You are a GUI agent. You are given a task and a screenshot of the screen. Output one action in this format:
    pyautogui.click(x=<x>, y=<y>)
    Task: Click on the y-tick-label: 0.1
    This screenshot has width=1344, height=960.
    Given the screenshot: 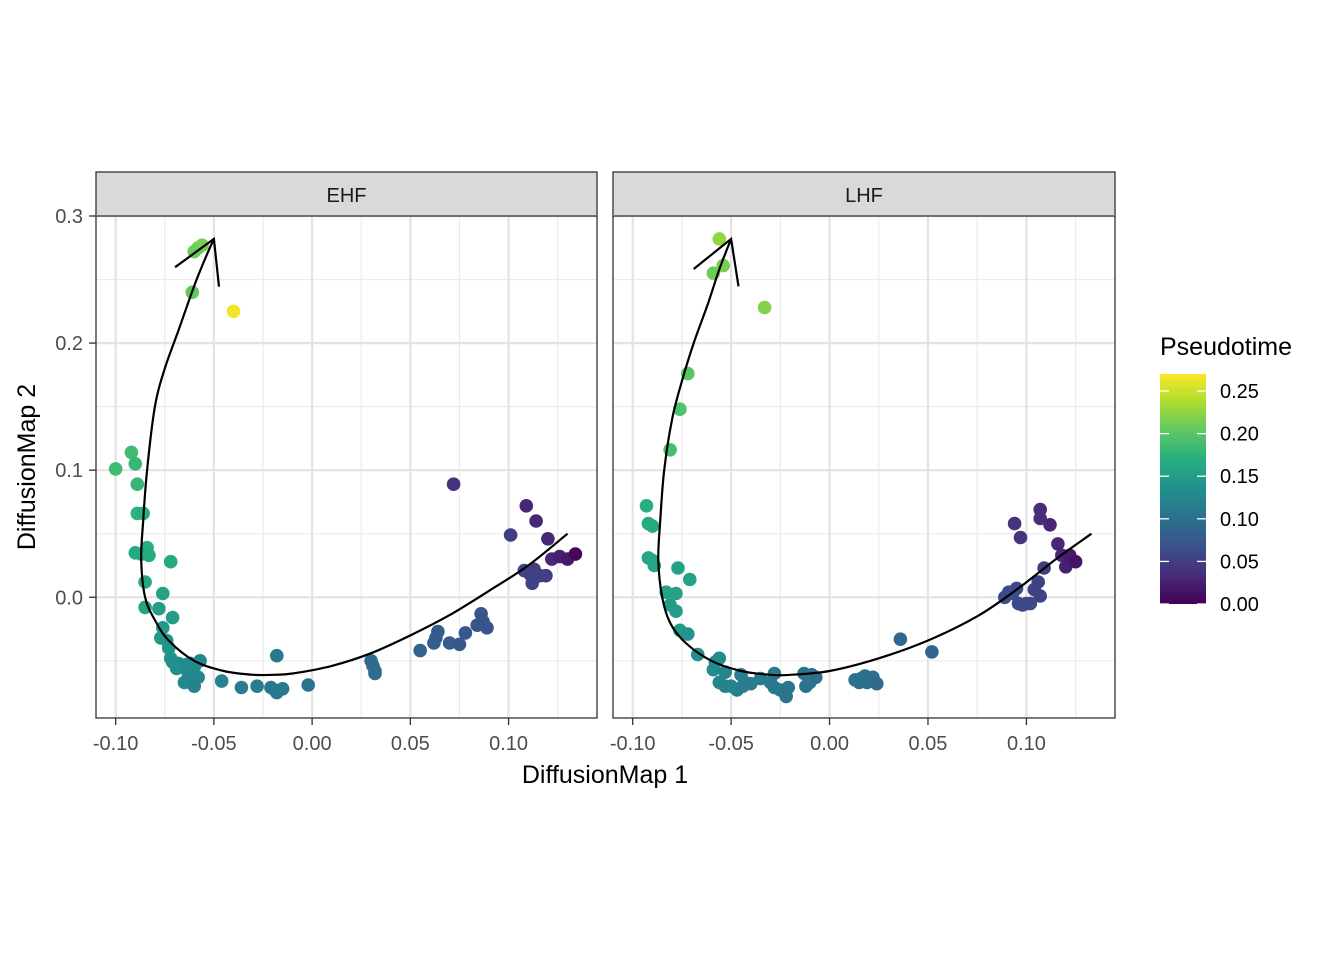 What is the action you would take?
    pyautogui.click(x=69, y=471)
    